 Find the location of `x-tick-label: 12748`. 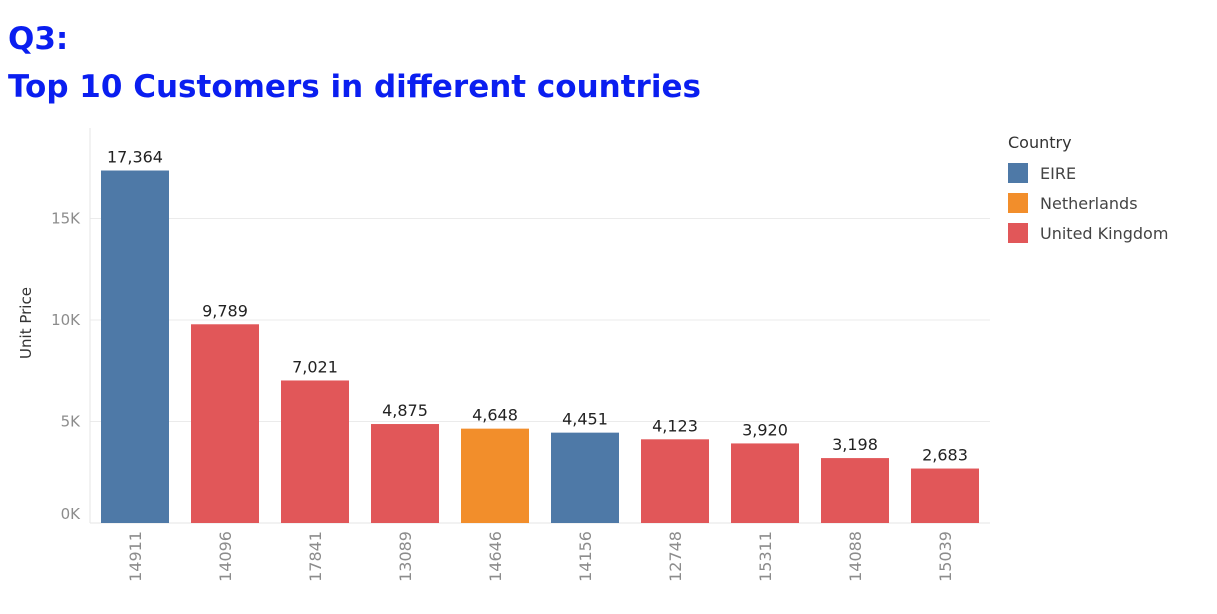

x-tick-label: 12748 is located at coordinates (675, 556).